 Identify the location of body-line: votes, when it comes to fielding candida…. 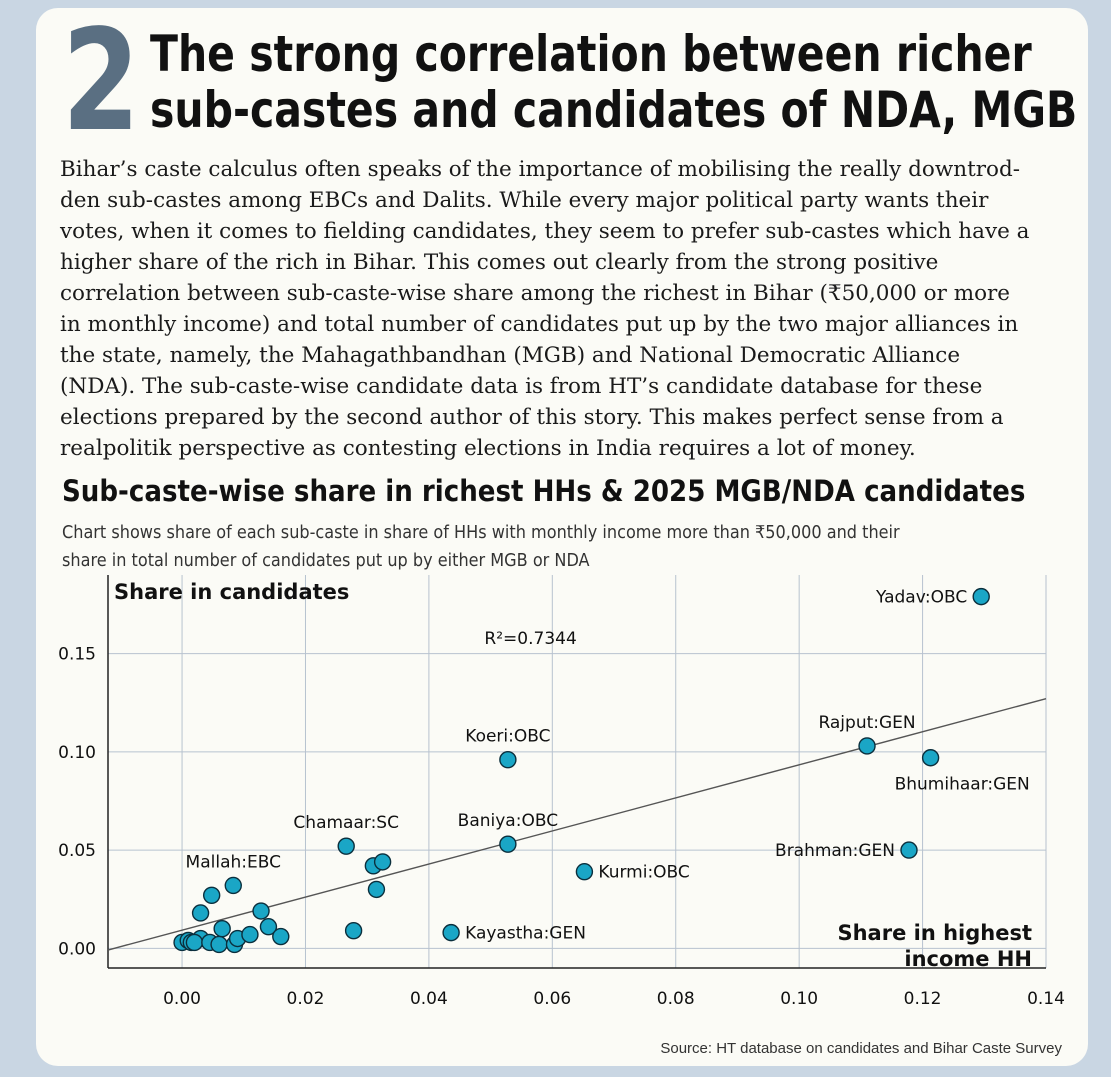
(545, 231).